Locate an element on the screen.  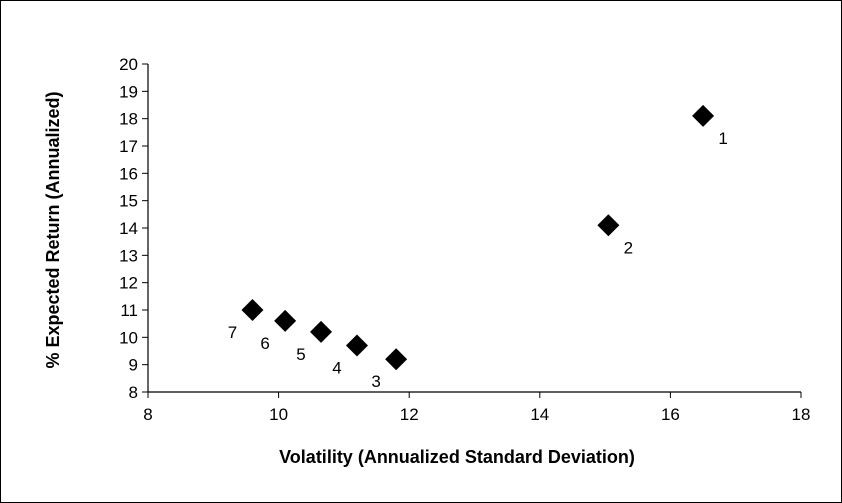
x-tick-label: 10 is located at coordinates (278, 414).